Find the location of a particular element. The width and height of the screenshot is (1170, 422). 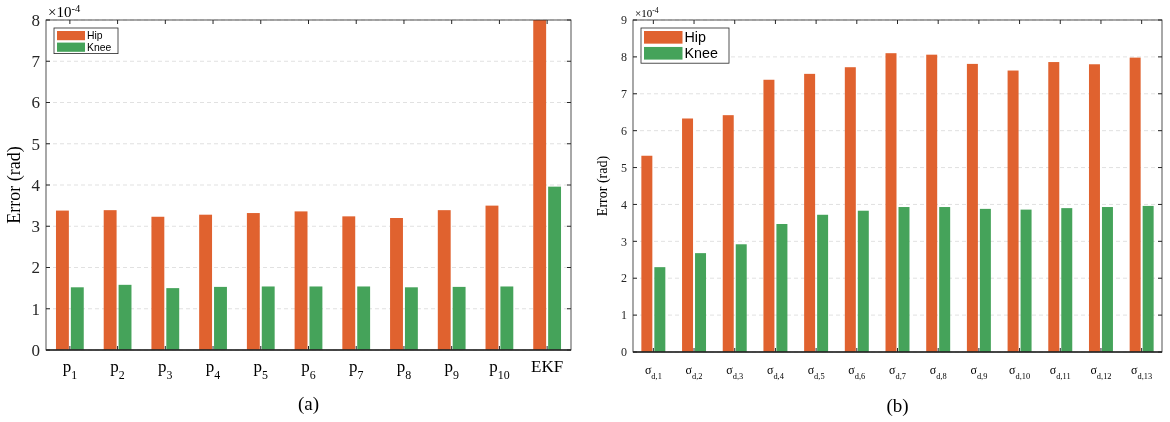

x-tick-label: σ$_{d,4}$ is located at coordinates (775, 372).